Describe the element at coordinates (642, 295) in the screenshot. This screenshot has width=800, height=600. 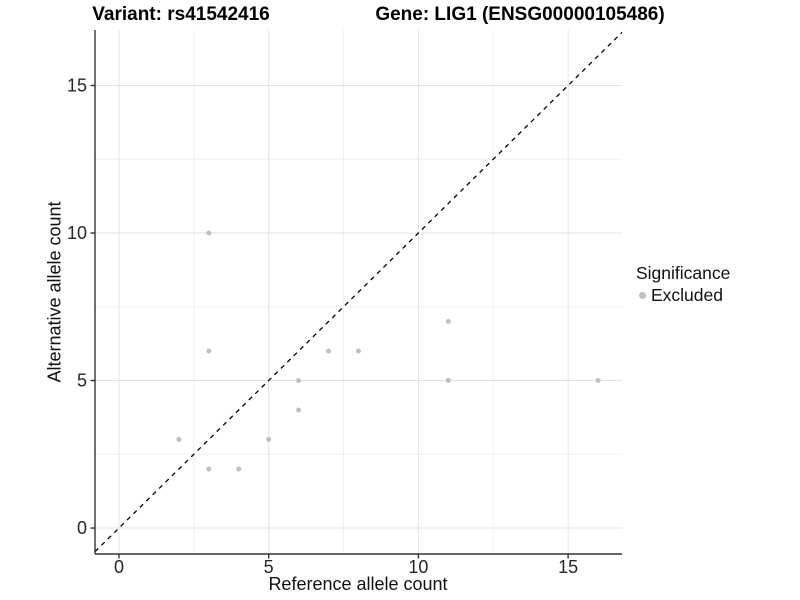
I see `legend-point-icon` at that location.